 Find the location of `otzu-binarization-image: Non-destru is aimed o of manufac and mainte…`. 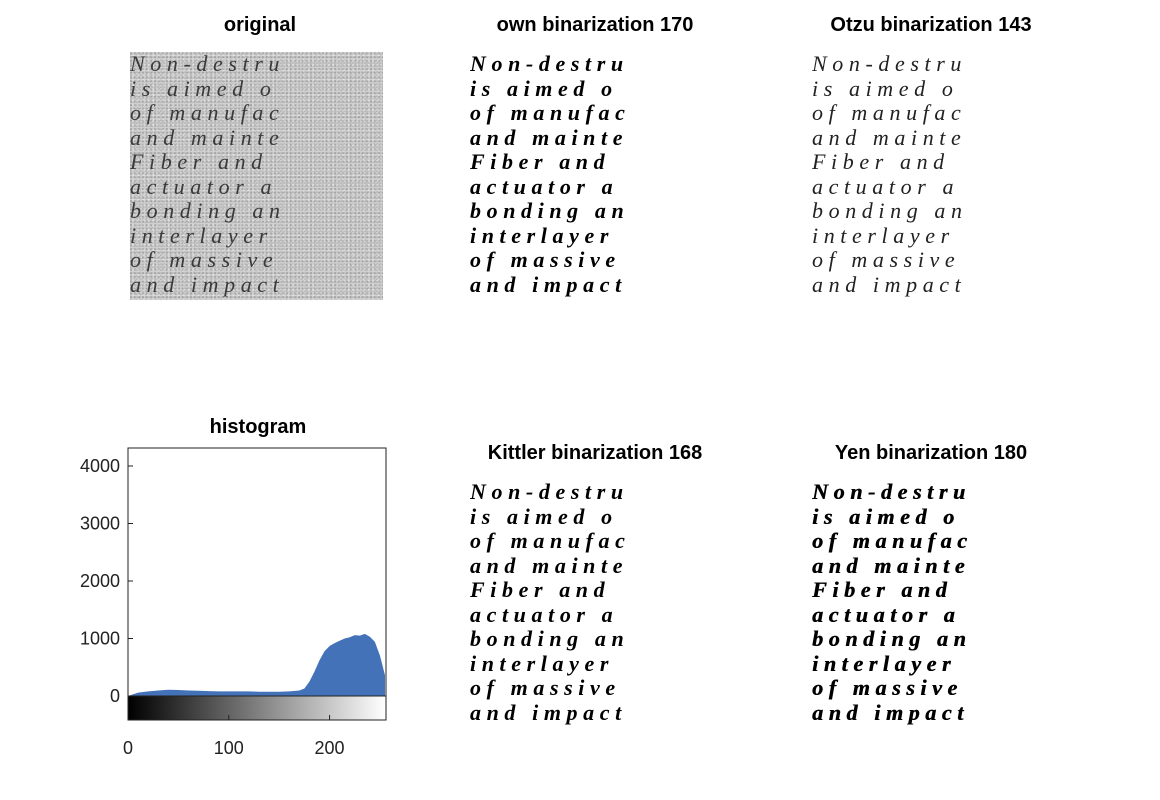

otzu-binarization-image: Non-destru is aimed o of manufac and mainte… is located at coordinates (938, 176).